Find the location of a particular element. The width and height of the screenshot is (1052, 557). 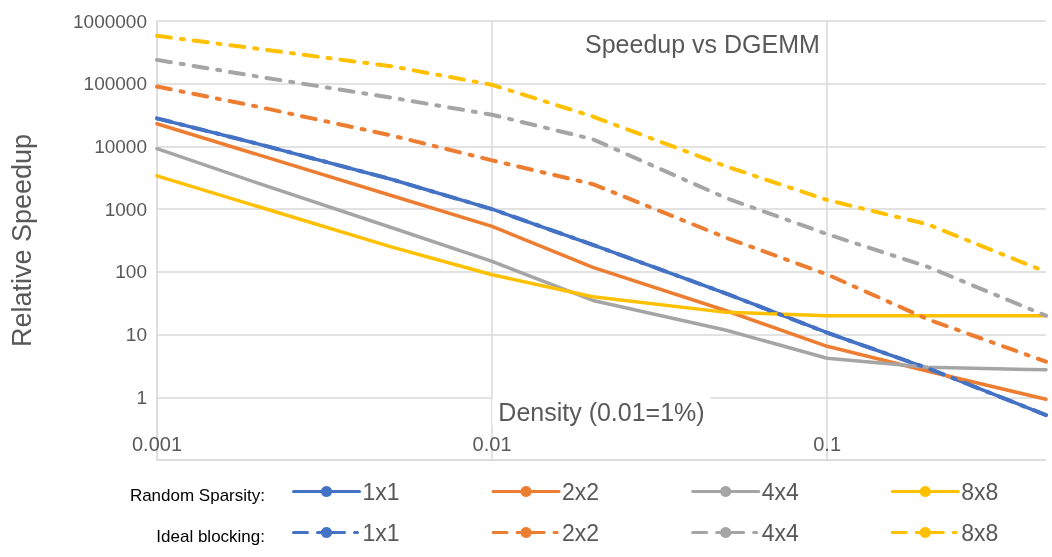

y-tick-label: 1 is located at coordinates (141, 397).